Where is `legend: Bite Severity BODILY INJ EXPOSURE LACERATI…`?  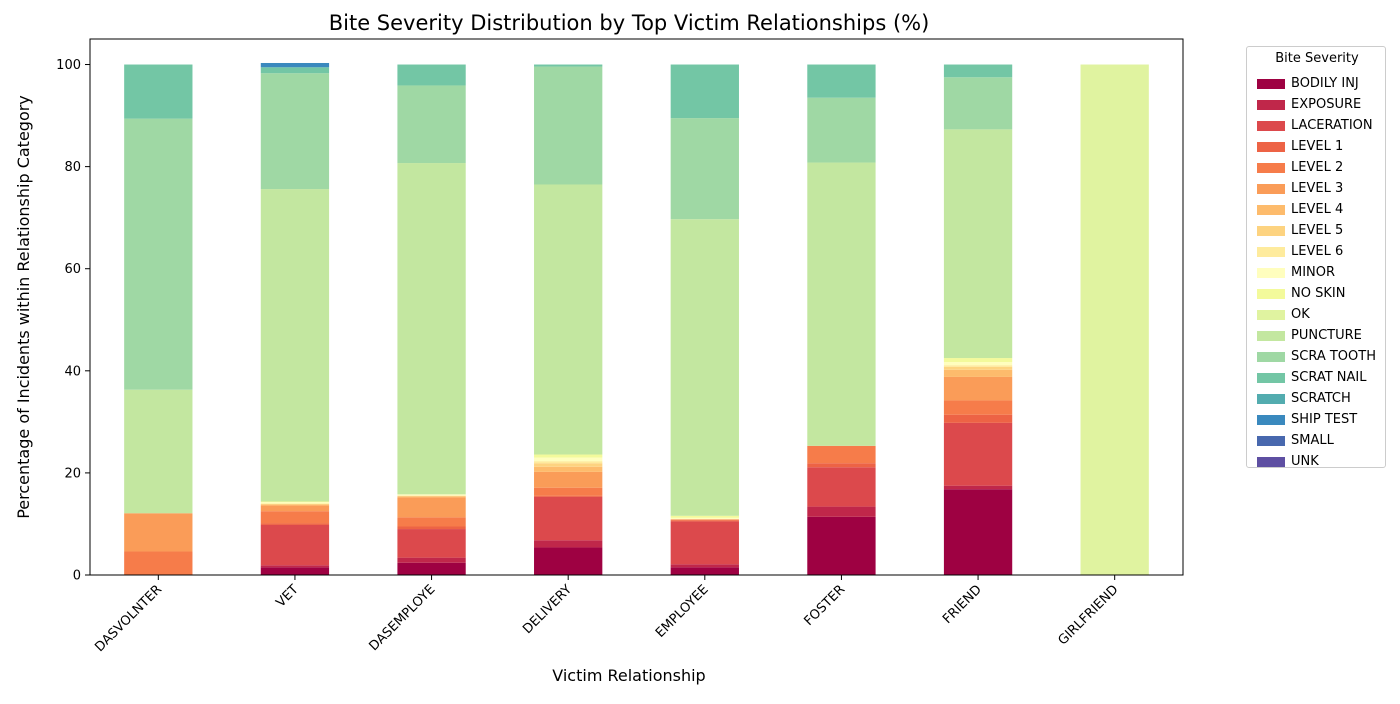
legend: Bite Severity BODILY INJ EXPOSURE LACERATI… is located at coordinates (1316, 258).